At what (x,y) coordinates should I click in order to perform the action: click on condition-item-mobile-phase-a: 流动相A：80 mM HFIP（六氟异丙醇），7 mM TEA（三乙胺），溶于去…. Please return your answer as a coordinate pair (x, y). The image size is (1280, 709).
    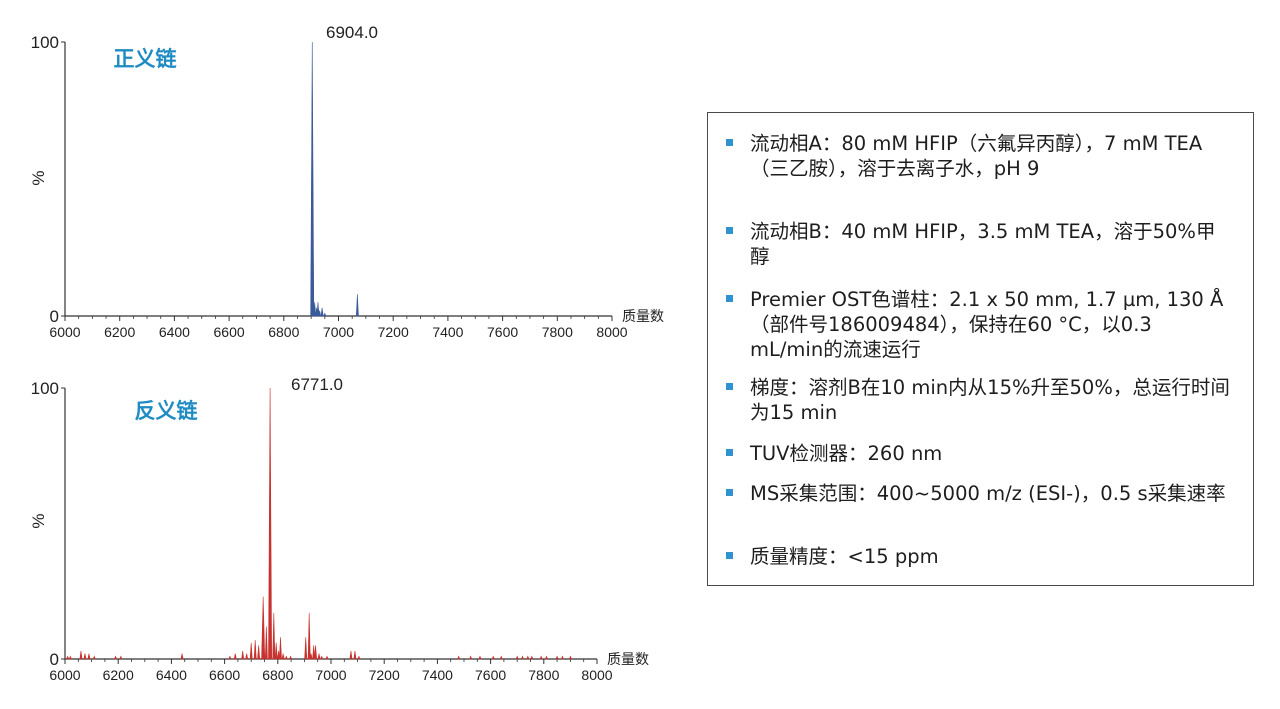
    Looking at the image, I should click on (978, 156).